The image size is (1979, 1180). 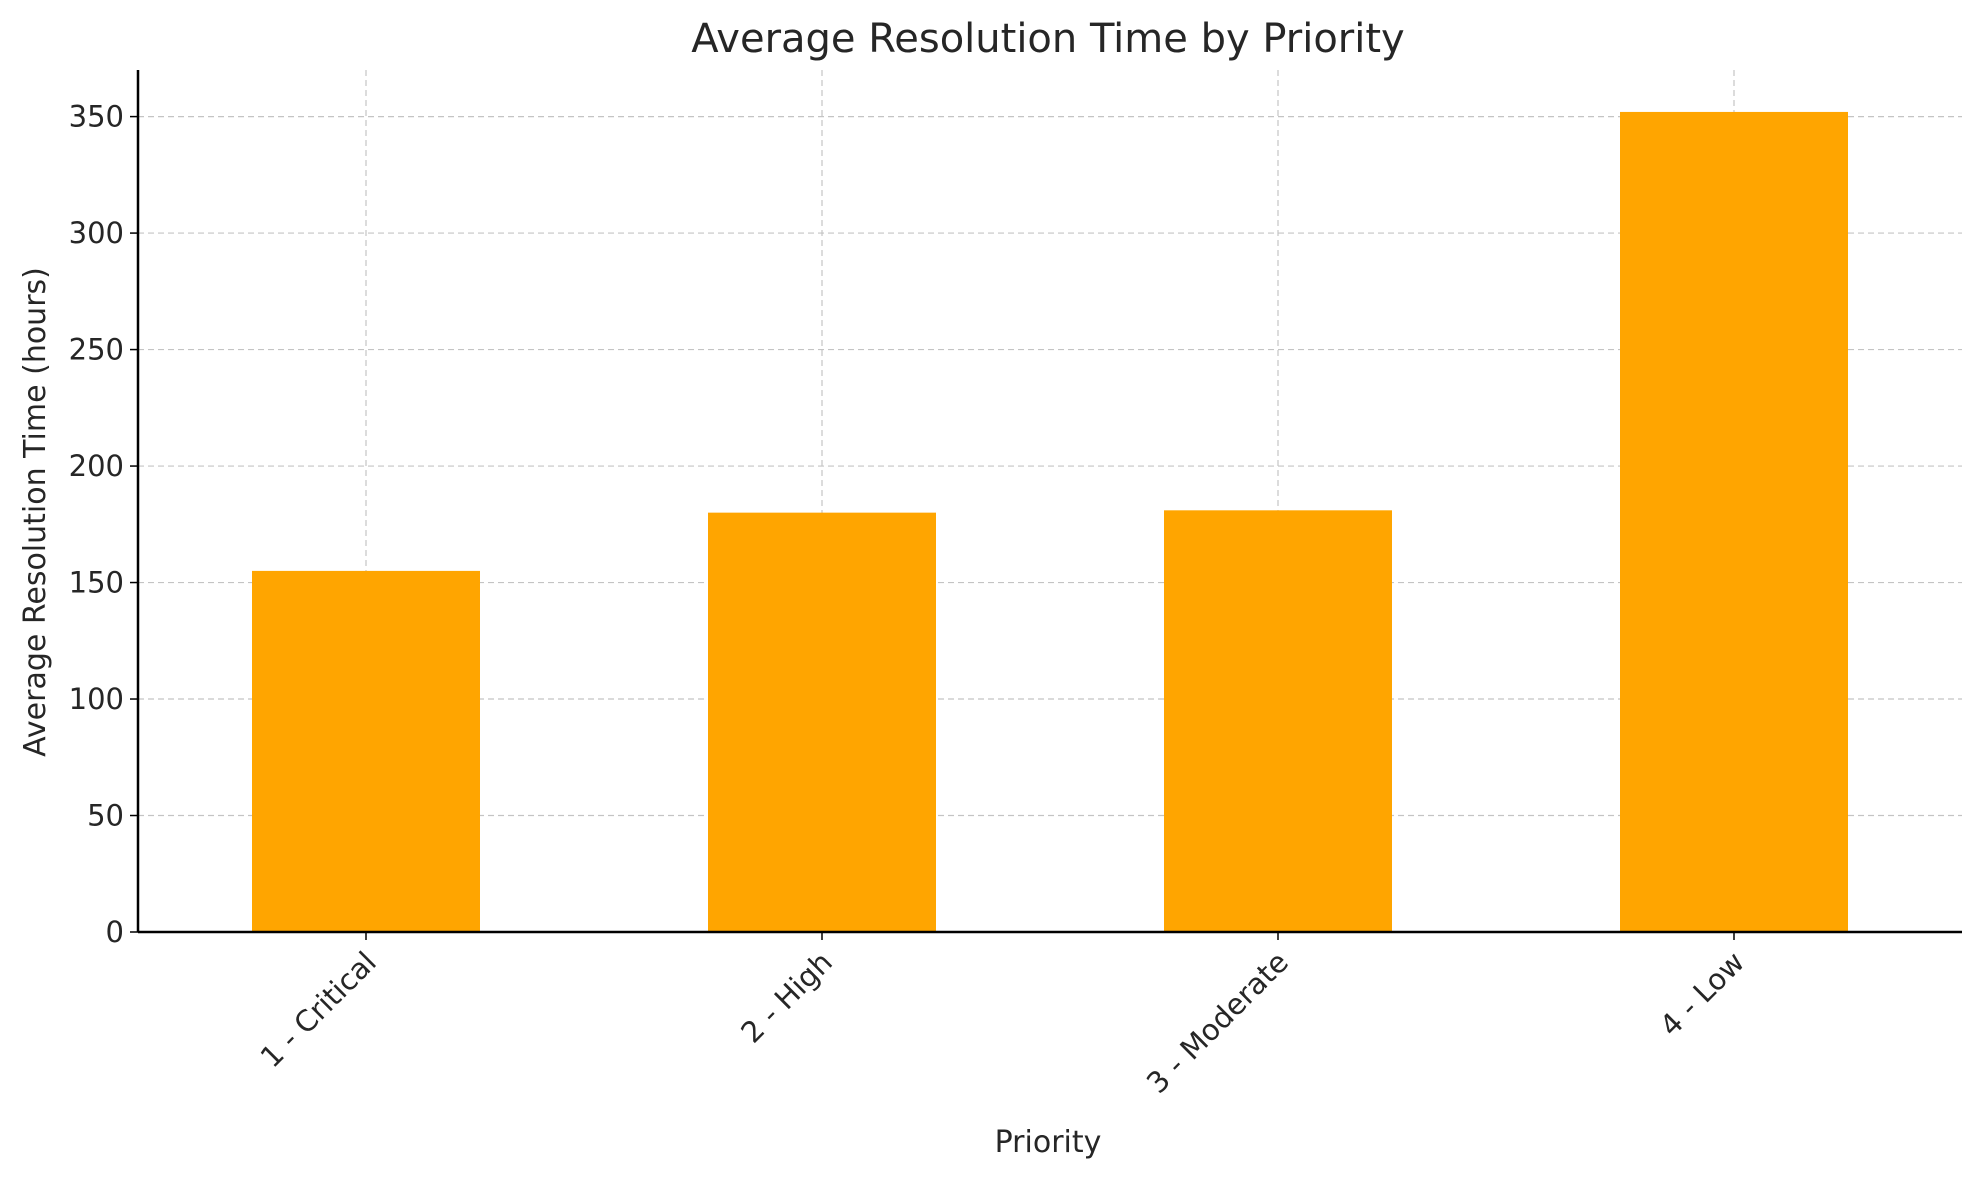 I want to click on y-tick-label: 200, so click(x=96, y=466).